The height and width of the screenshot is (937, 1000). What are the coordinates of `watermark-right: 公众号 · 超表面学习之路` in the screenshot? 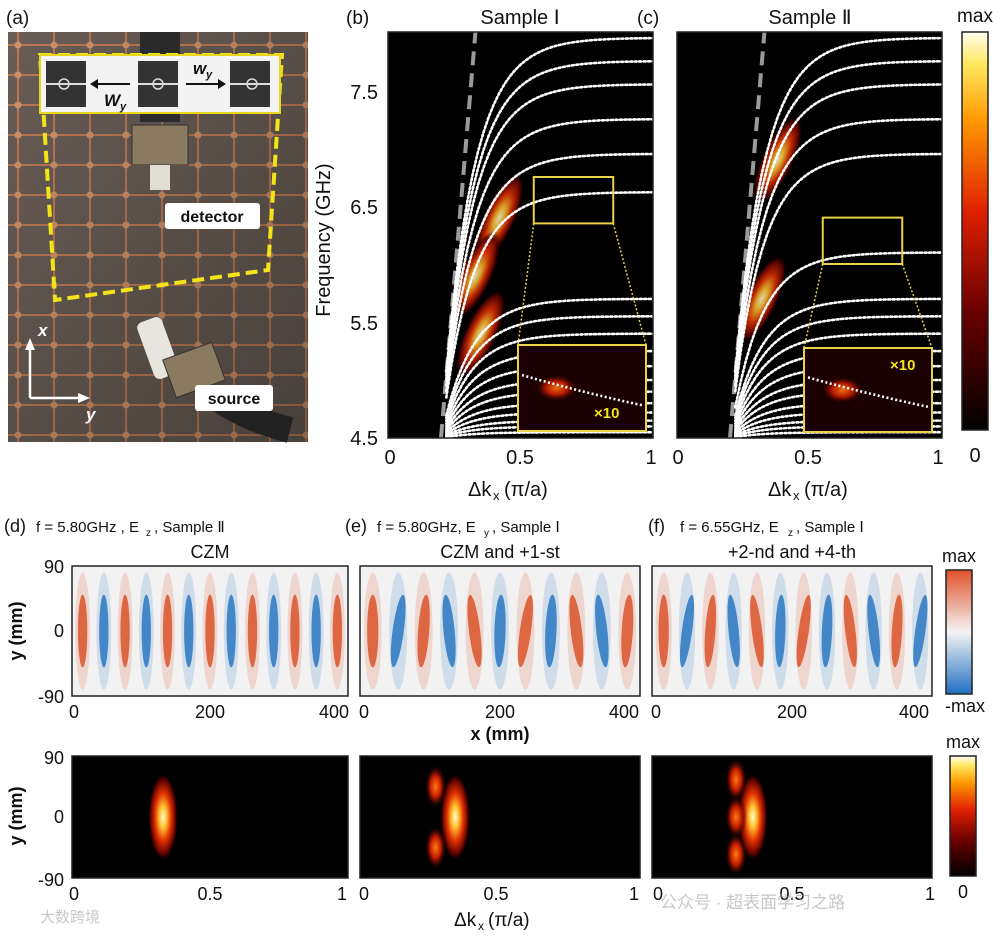 It's located at (752, 902).